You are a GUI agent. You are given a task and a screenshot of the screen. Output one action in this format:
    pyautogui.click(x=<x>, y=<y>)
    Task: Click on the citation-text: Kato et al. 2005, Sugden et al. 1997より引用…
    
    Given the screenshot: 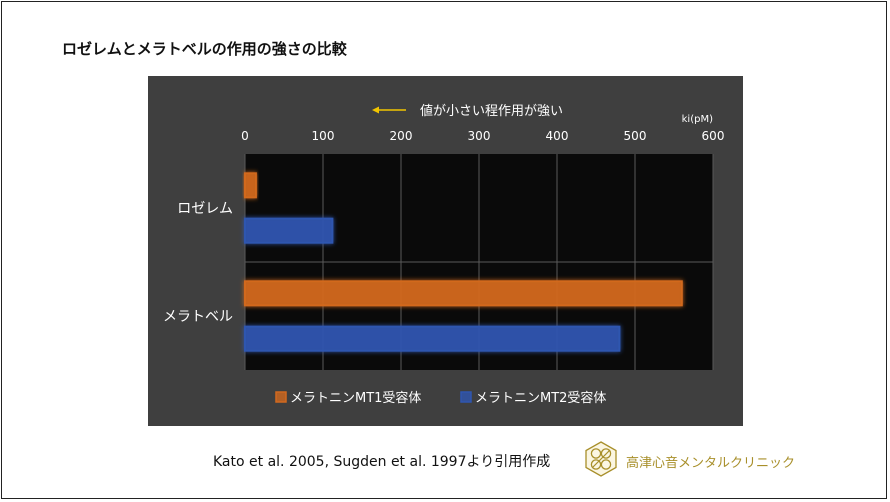 What is the action you would take?
    pyautogui.click(x=382, y=462)
    